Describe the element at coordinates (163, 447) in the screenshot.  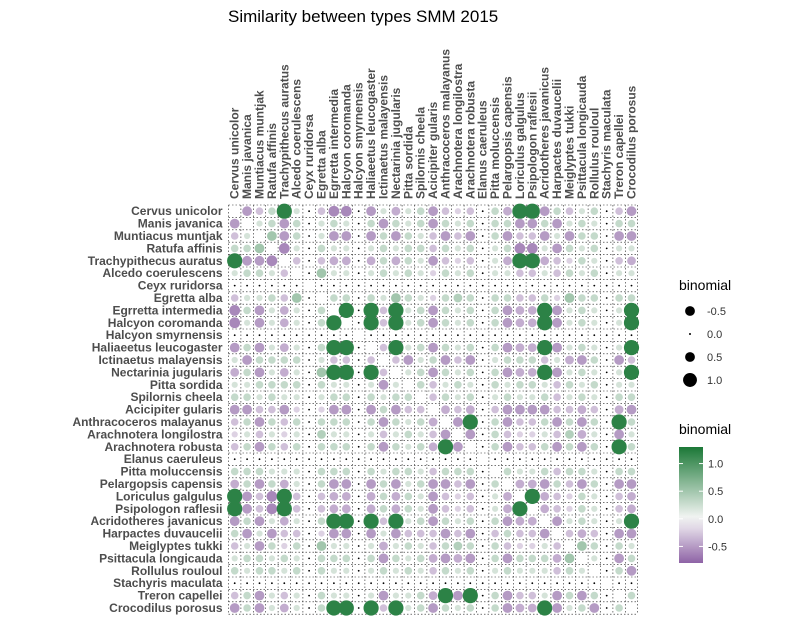
I see `row-label: Arachnotera robusta` at that location.